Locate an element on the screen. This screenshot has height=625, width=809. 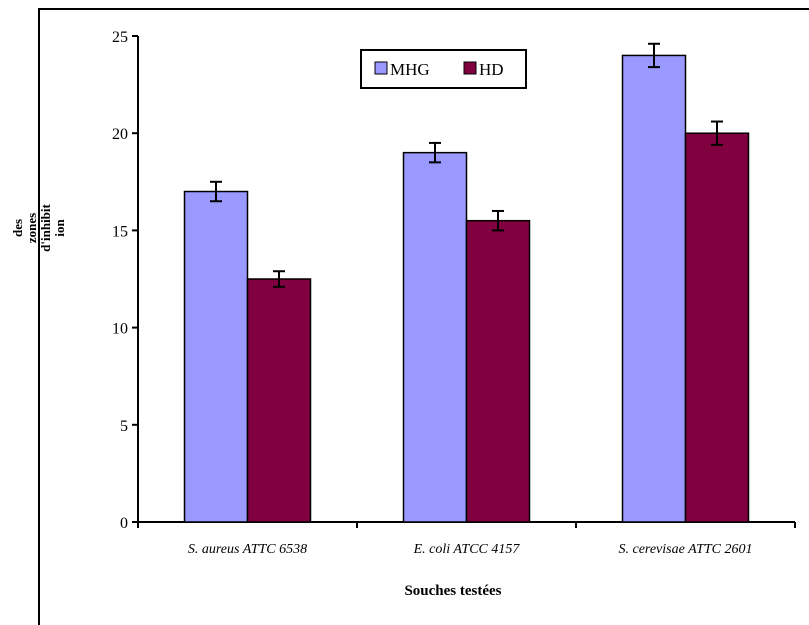
y-tick-label: 5 is located at coordinates (124, 426).